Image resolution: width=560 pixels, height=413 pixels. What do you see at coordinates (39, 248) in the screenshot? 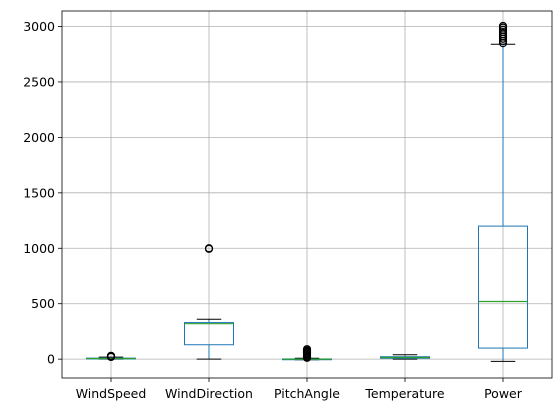
I see `y-tick-label: 1000` at bounding box center [39, 248].